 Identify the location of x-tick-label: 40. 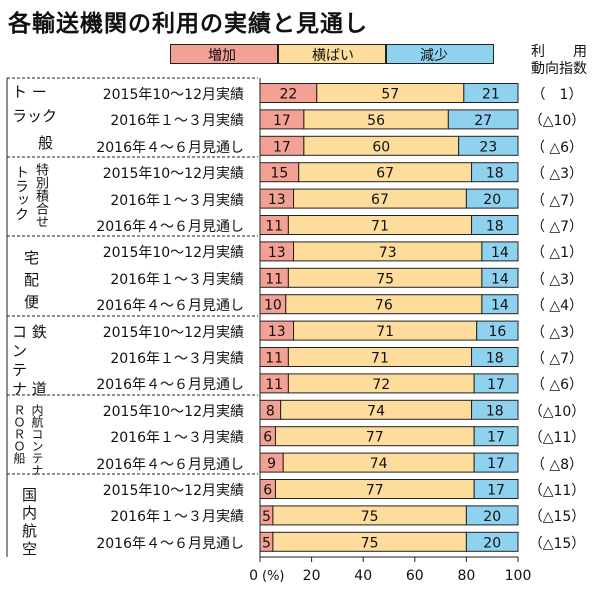
(363, 576).